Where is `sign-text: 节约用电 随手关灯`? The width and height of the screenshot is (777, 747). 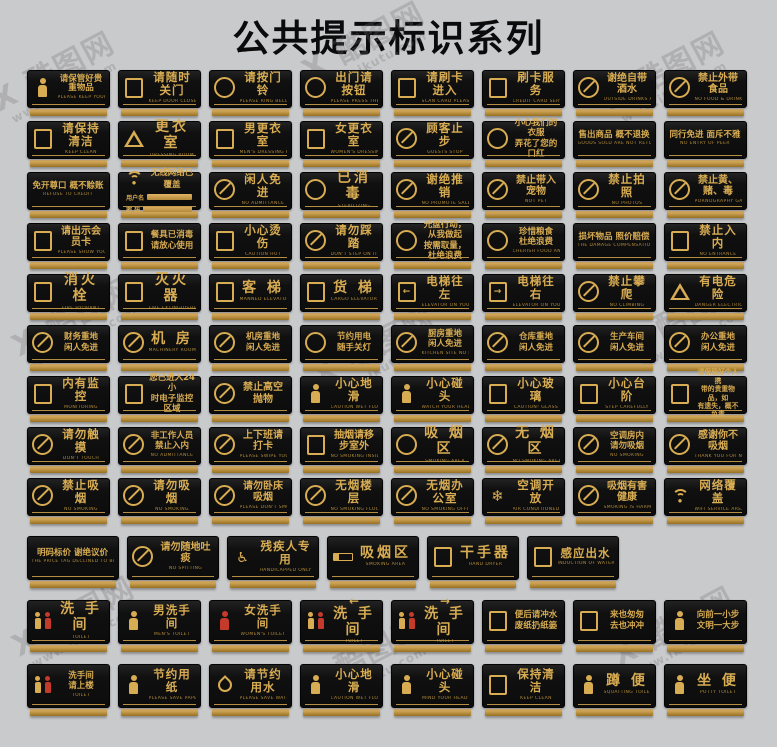 sign-text: 节约用电 随手关灯 is located at coordinates (354, 342).